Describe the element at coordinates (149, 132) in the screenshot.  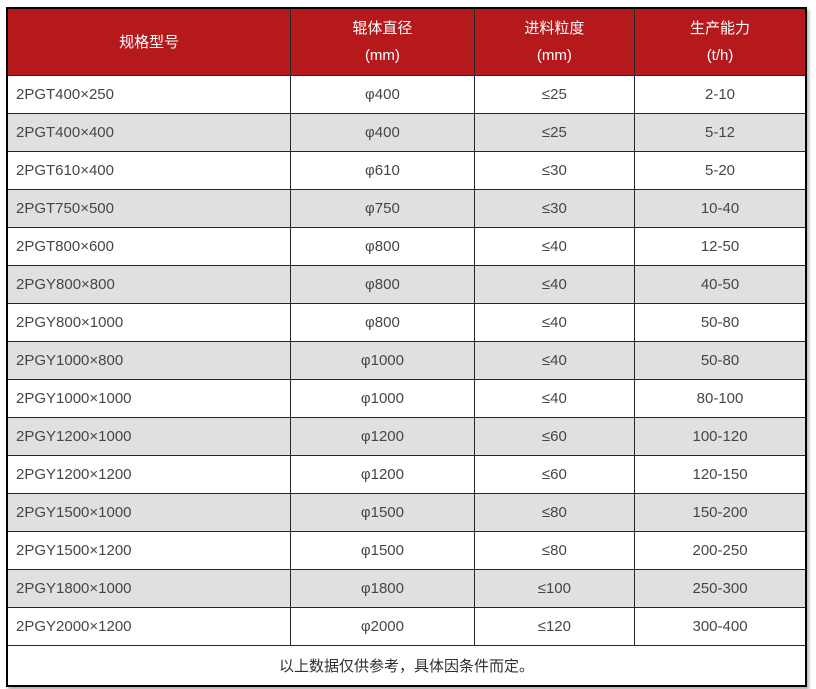
I see `cell-model: 2PGT400×400` at that location.